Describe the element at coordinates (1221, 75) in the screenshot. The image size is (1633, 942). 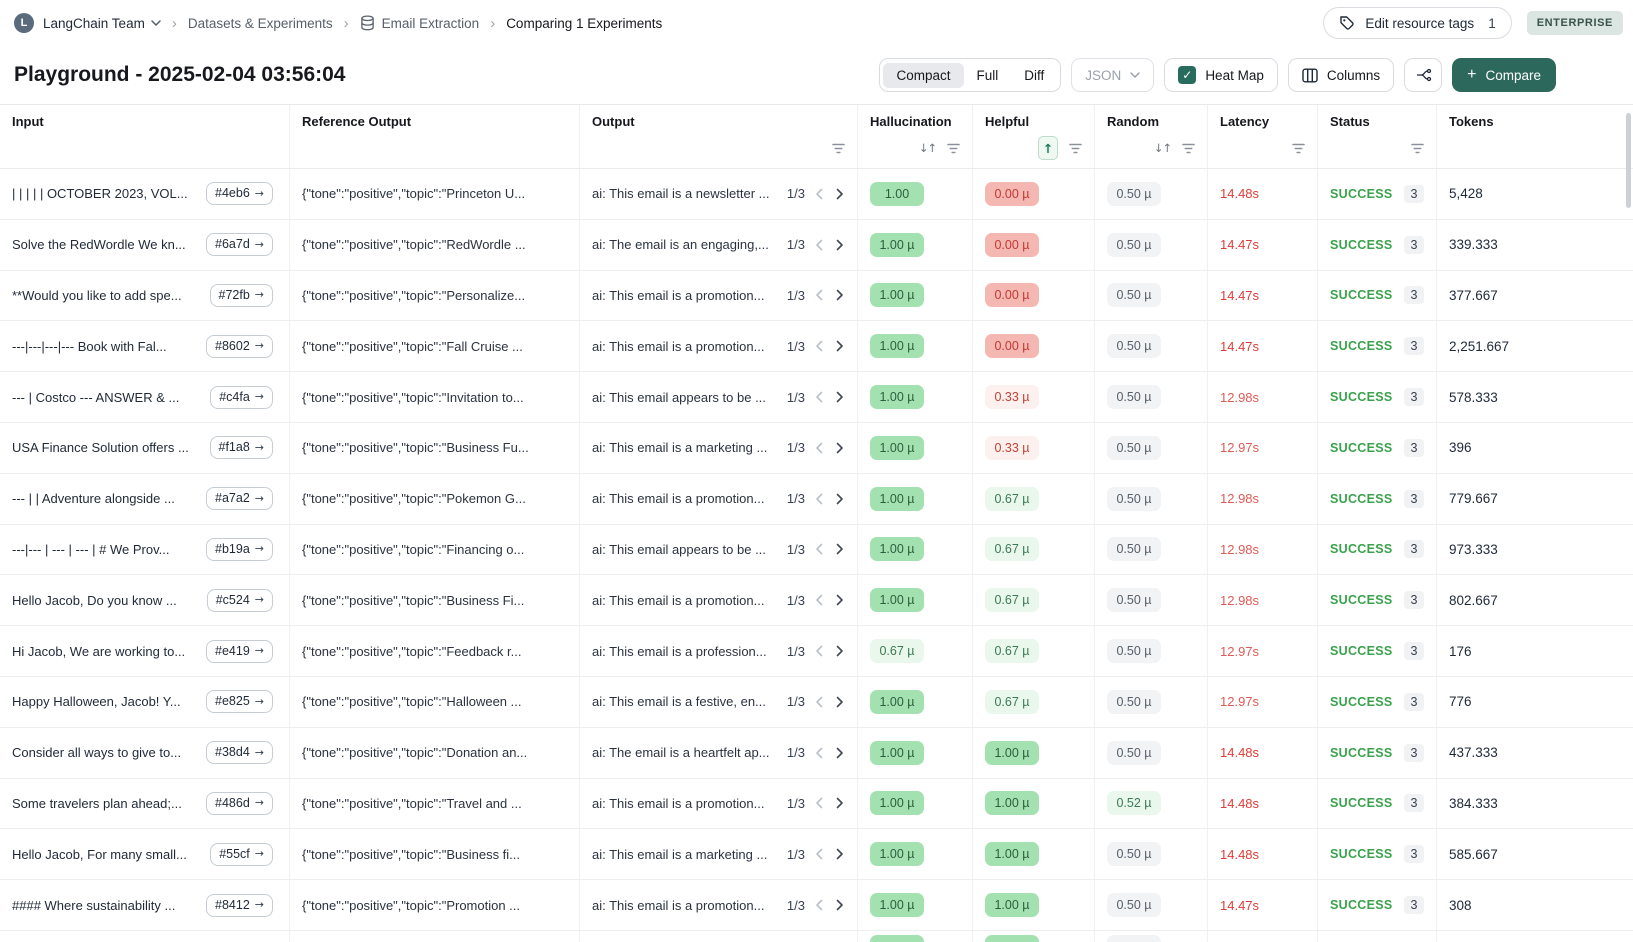
I see `heat-map-toggle: ✓ Heat Map` at that location.